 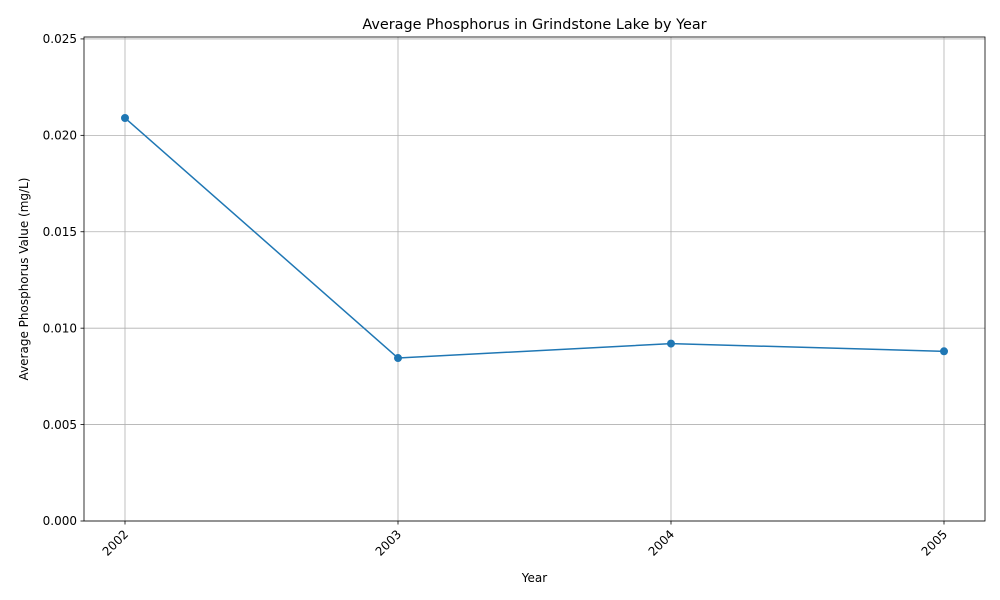 I want to click on y-axis-title: Average Phosphorus Value (mg/L), so click(x=24, y=279).